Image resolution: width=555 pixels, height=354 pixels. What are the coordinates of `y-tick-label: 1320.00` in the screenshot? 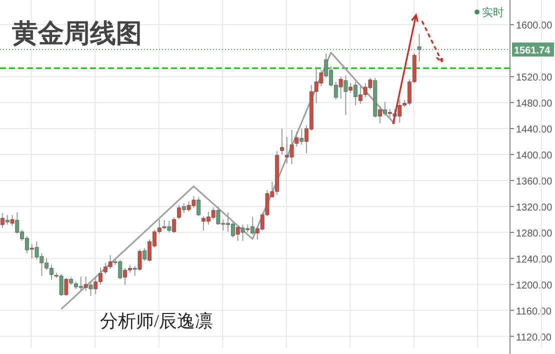 It's located at (534, 208).